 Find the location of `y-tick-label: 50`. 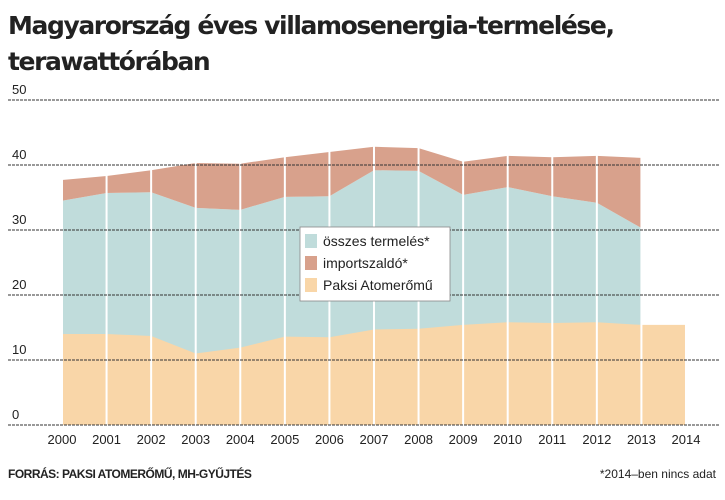

y-tick-label: 50 is located at coordinates (19, 89).